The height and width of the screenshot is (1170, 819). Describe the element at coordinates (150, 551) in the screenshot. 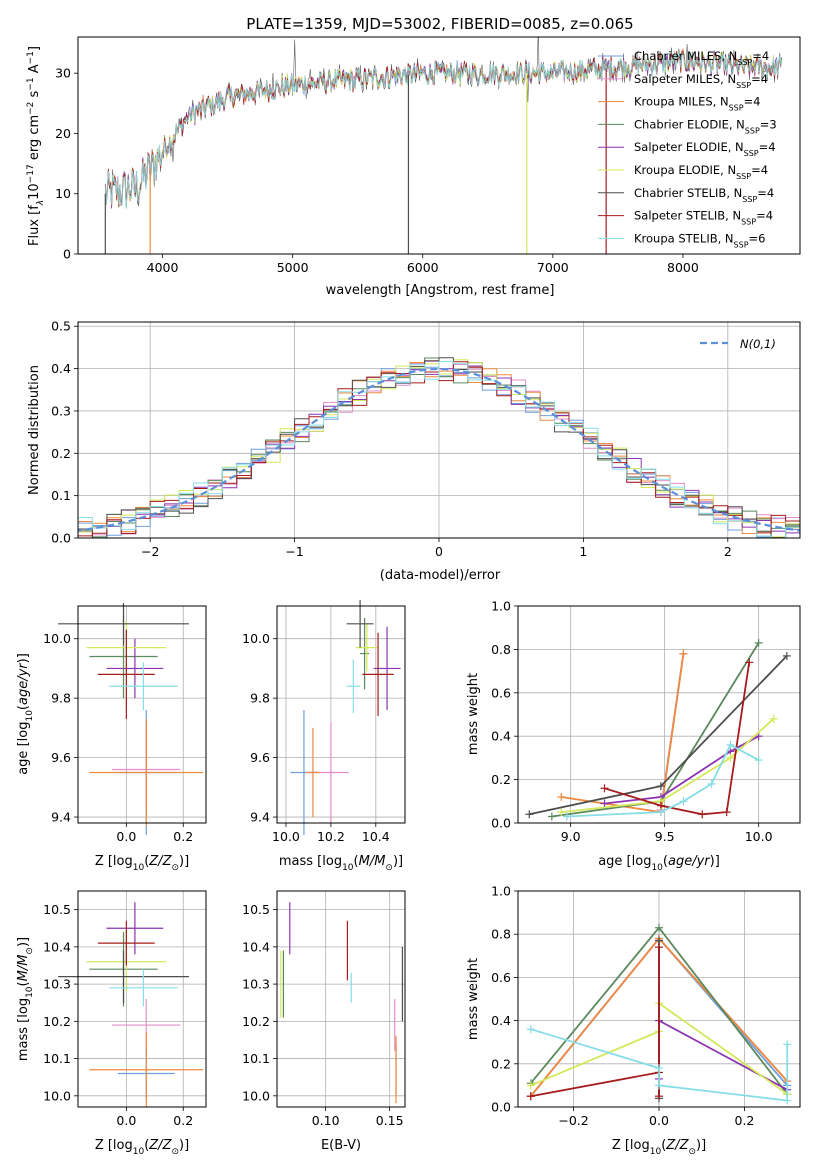

I see `x-tick-label: −2` at that location.